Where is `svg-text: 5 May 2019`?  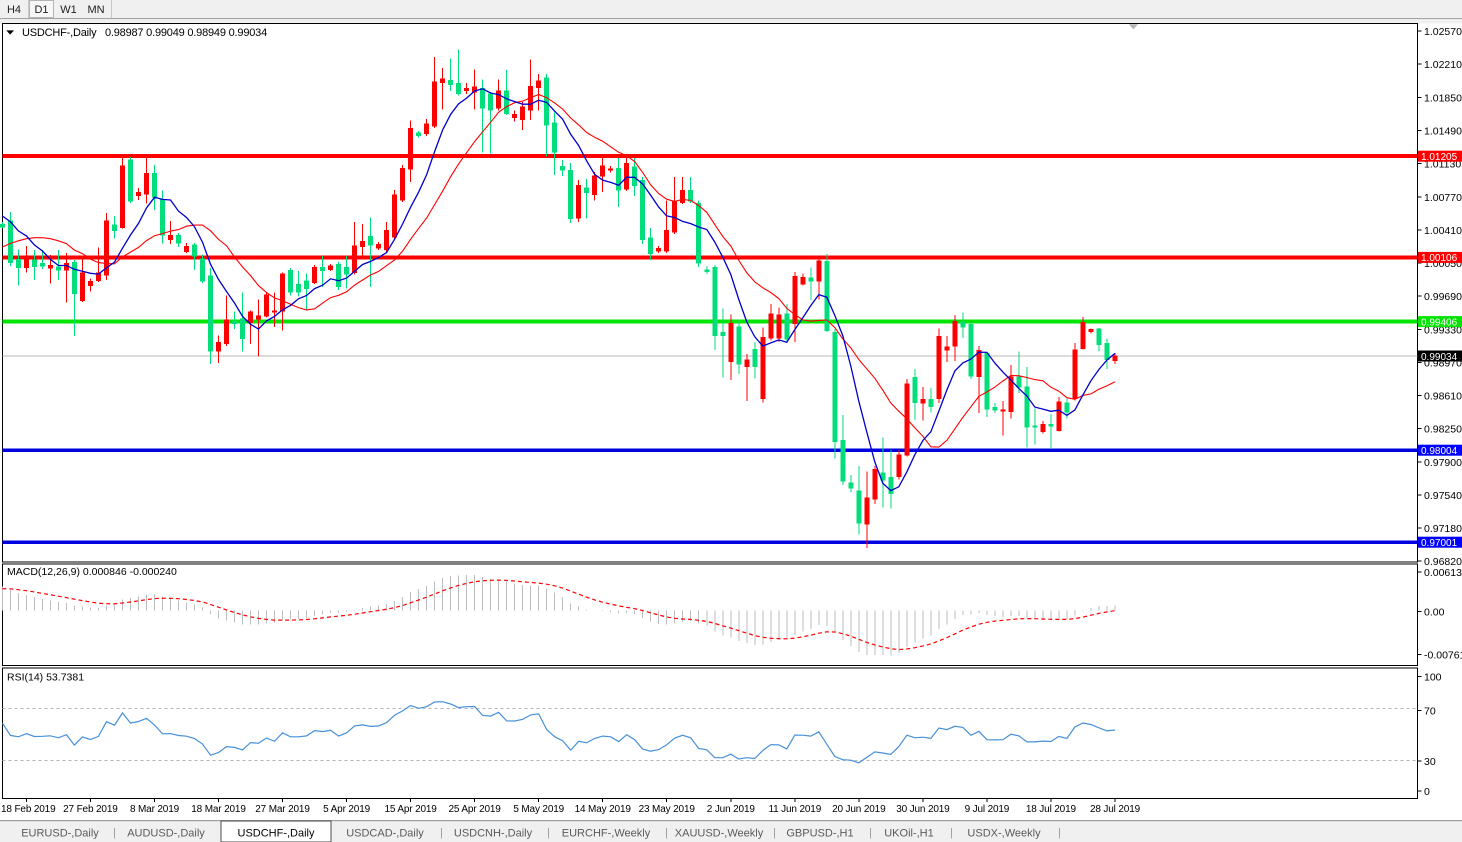
svg-text: 5 May 2019 is located at coordinates (538, 809).